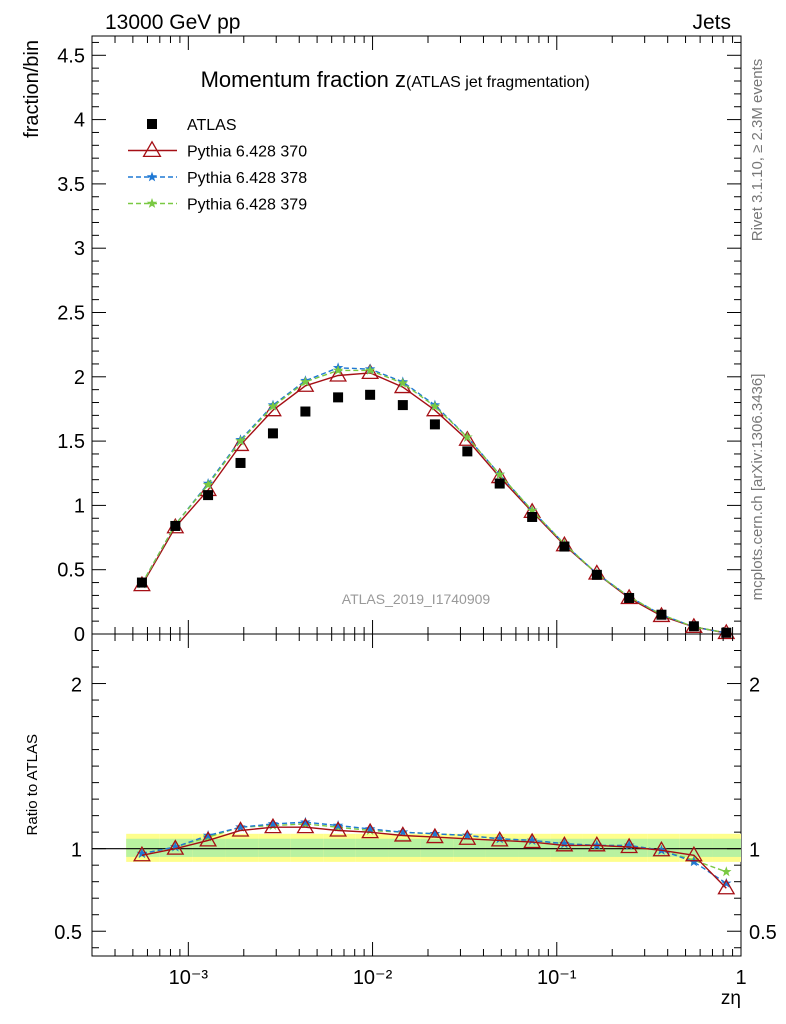 The height and width of the screenshot is (1024, 786). I want to click on y-tick-label: 2, so click(79, 378).